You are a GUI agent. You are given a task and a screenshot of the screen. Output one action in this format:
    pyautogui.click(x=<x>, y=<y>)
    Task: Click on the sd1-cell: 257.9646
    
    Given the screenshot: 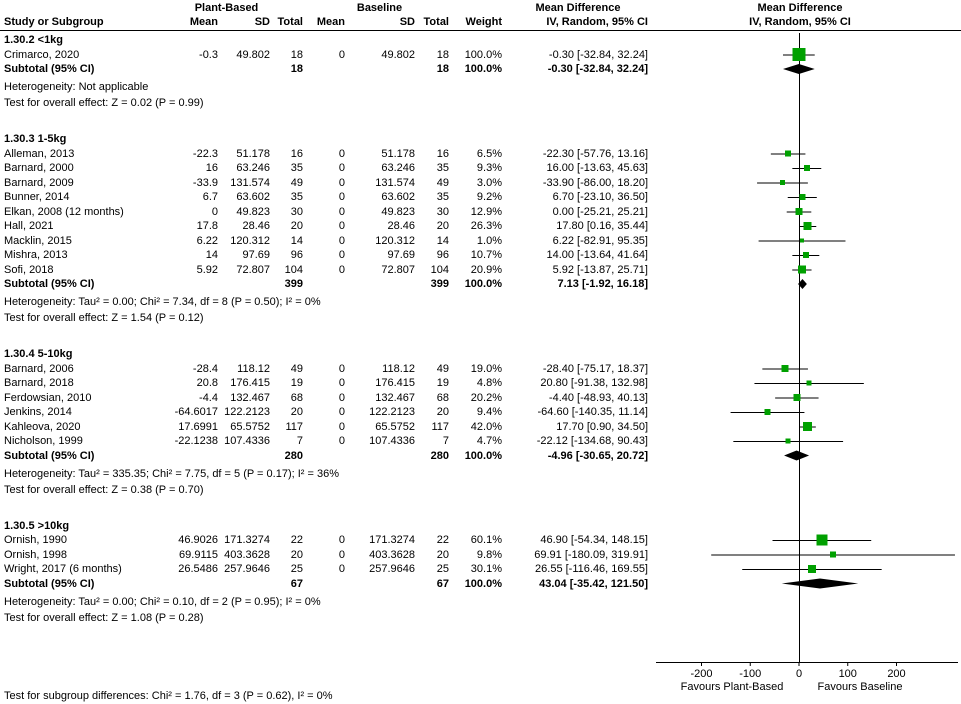 What is the action you would take?
    pyautogui.click(x=247, y=569)
    